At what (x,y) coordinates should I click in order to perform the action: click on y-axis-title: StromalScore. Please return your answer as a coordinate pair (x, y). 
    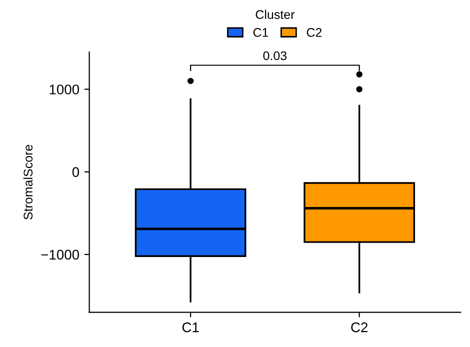
    Looking at the image, I should click on (28, 182).